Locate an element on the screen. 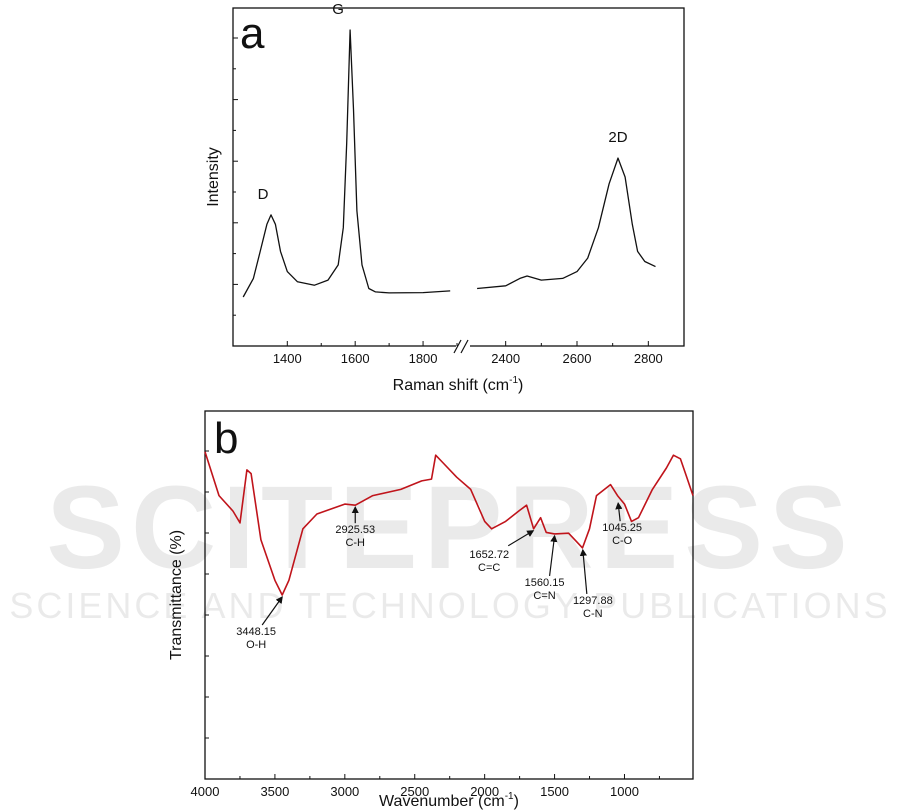  x-tick-label: 2000 is located at coordinates (484, 791).